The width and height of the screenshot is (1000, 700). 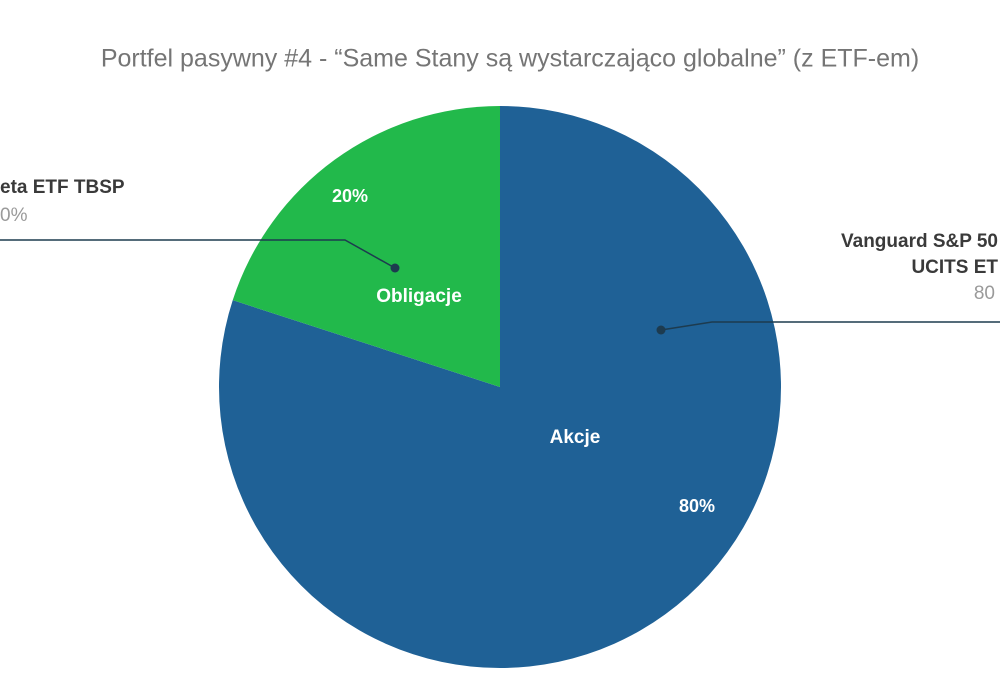 What do you see at coordinates (984, 293) in the screenshot?
I see `callout-value: 80` at bounding box center [984, 293].